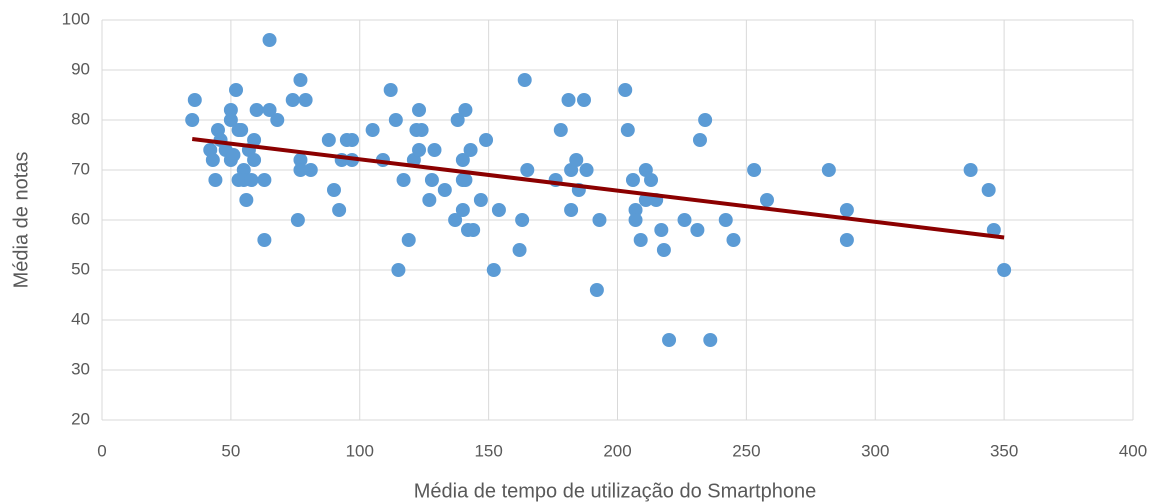 The width and height of the screenshot is (1162, 504). I want to click on y-tick-label: 20, so click(80, 418).